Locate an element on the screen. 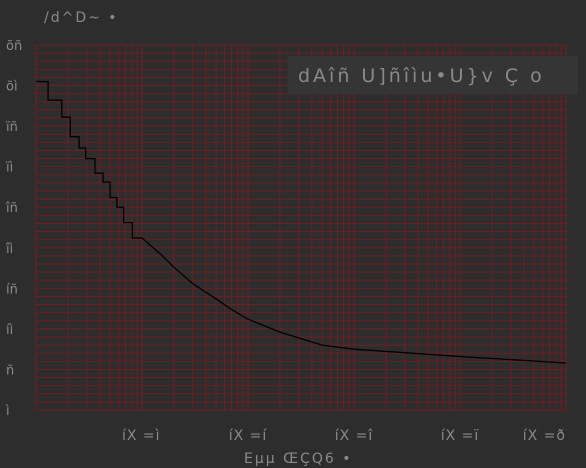 The image size is (586, 468). x-tick-labels: íX =ì íX =í íX =î íX =ï íX =ð is located at coordinates (344, 436).